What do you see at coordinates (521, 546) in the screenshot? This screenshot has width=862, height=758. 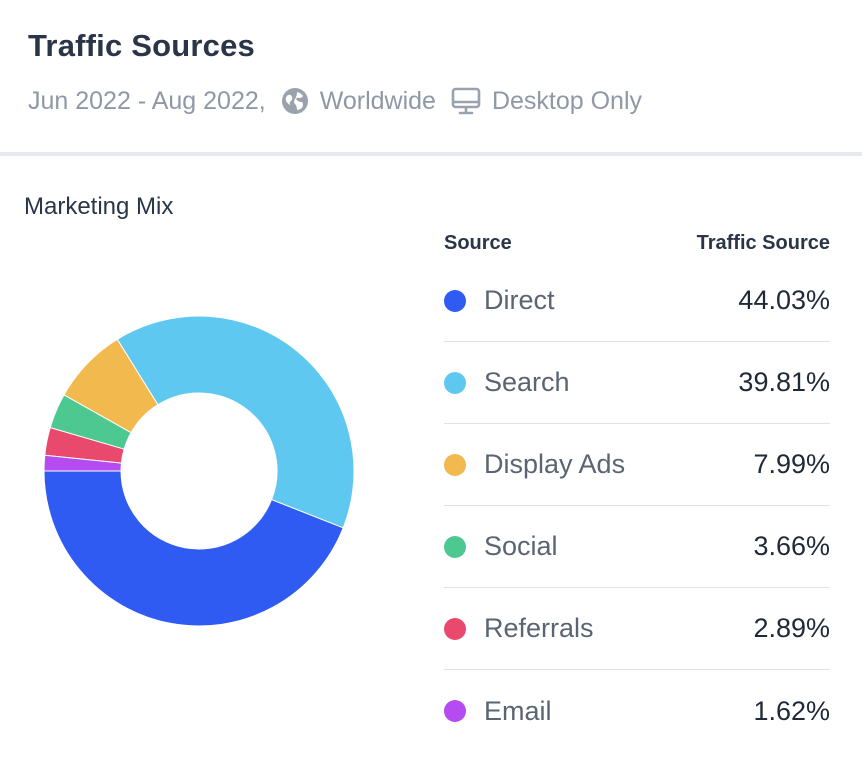 I see `legend-label: Social` at bounding box center [521, 546].